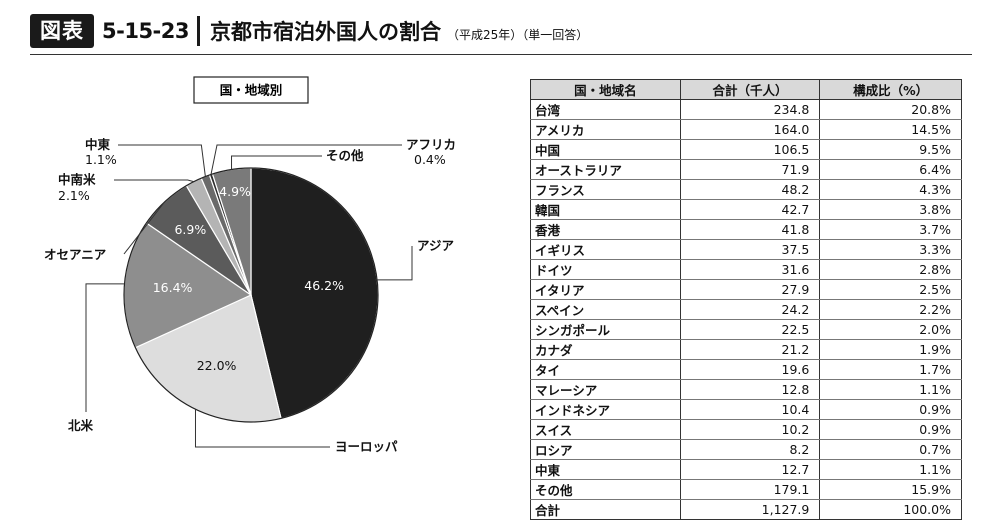 The width and height of the screenshot is (1000, 520). I want to click on table-row: 合計 1,127.9 100.0%, so click(746, 509).